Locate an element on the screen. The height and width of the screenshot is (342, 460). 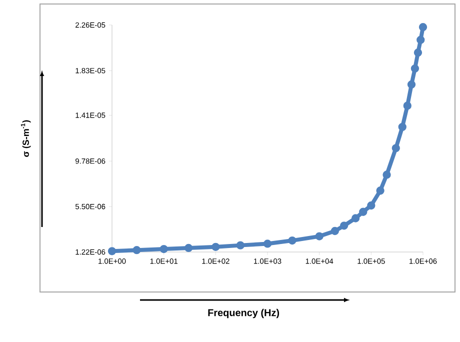
y-axis-title: σ (S-m$^{-1}$) is located at coordinates (25, 138).